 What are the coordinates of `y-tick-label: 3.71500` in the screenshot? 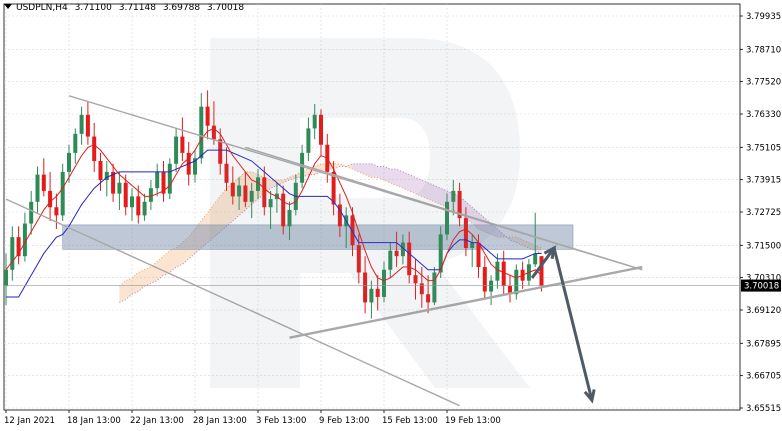 It's located at (763, 246).